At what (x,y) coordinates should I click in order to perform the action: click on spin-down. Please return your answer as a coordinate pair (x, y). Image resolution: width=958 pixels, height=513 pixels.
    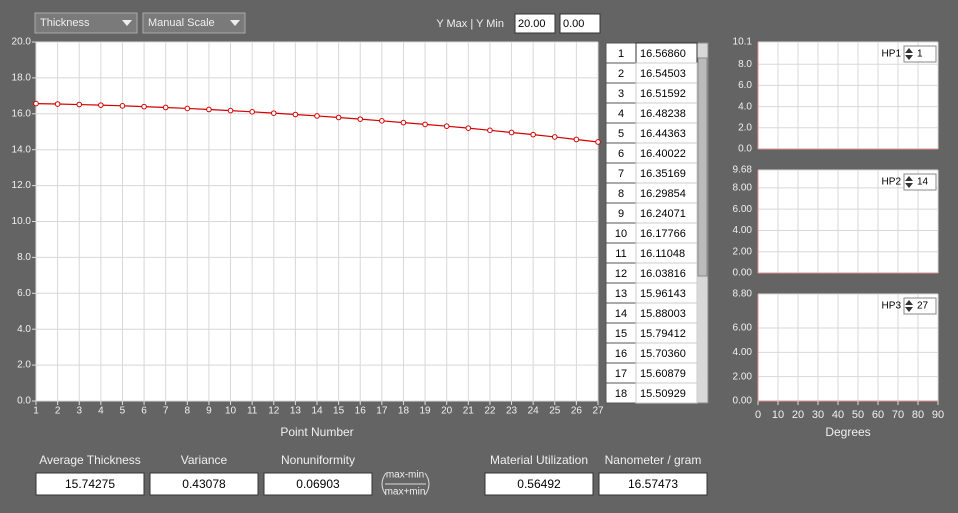
    Looking at the image, I should click on (909, 57).